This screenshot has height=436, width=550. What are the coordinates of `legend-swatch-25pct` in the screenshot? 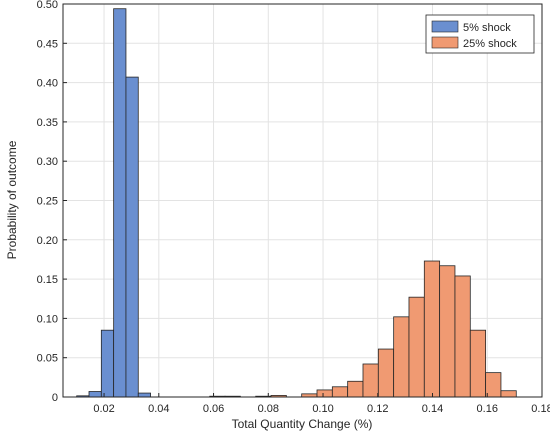 It's located at (445, 42).